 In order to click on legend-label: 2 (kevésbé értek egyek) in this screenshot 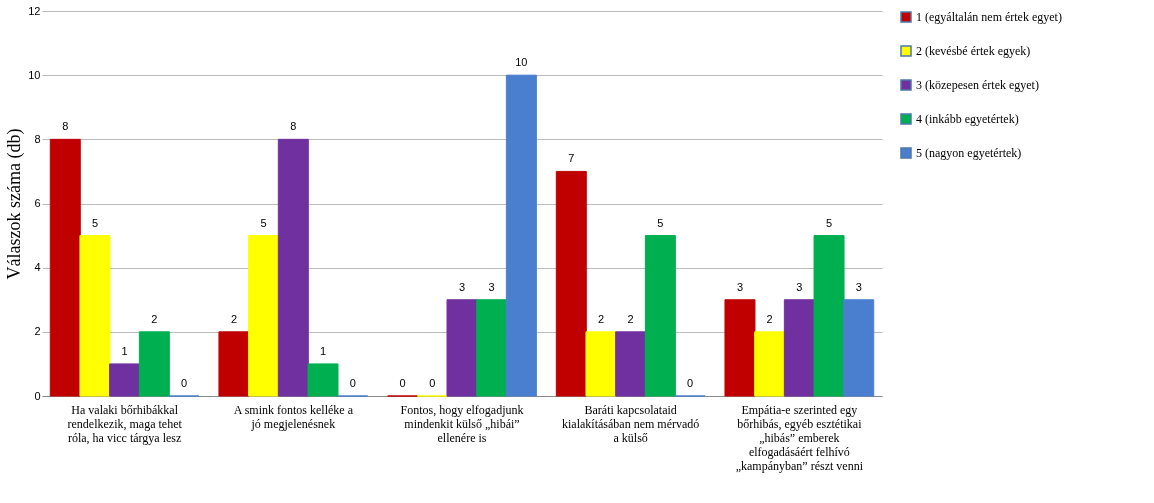, I will do `click(973, 51)`.